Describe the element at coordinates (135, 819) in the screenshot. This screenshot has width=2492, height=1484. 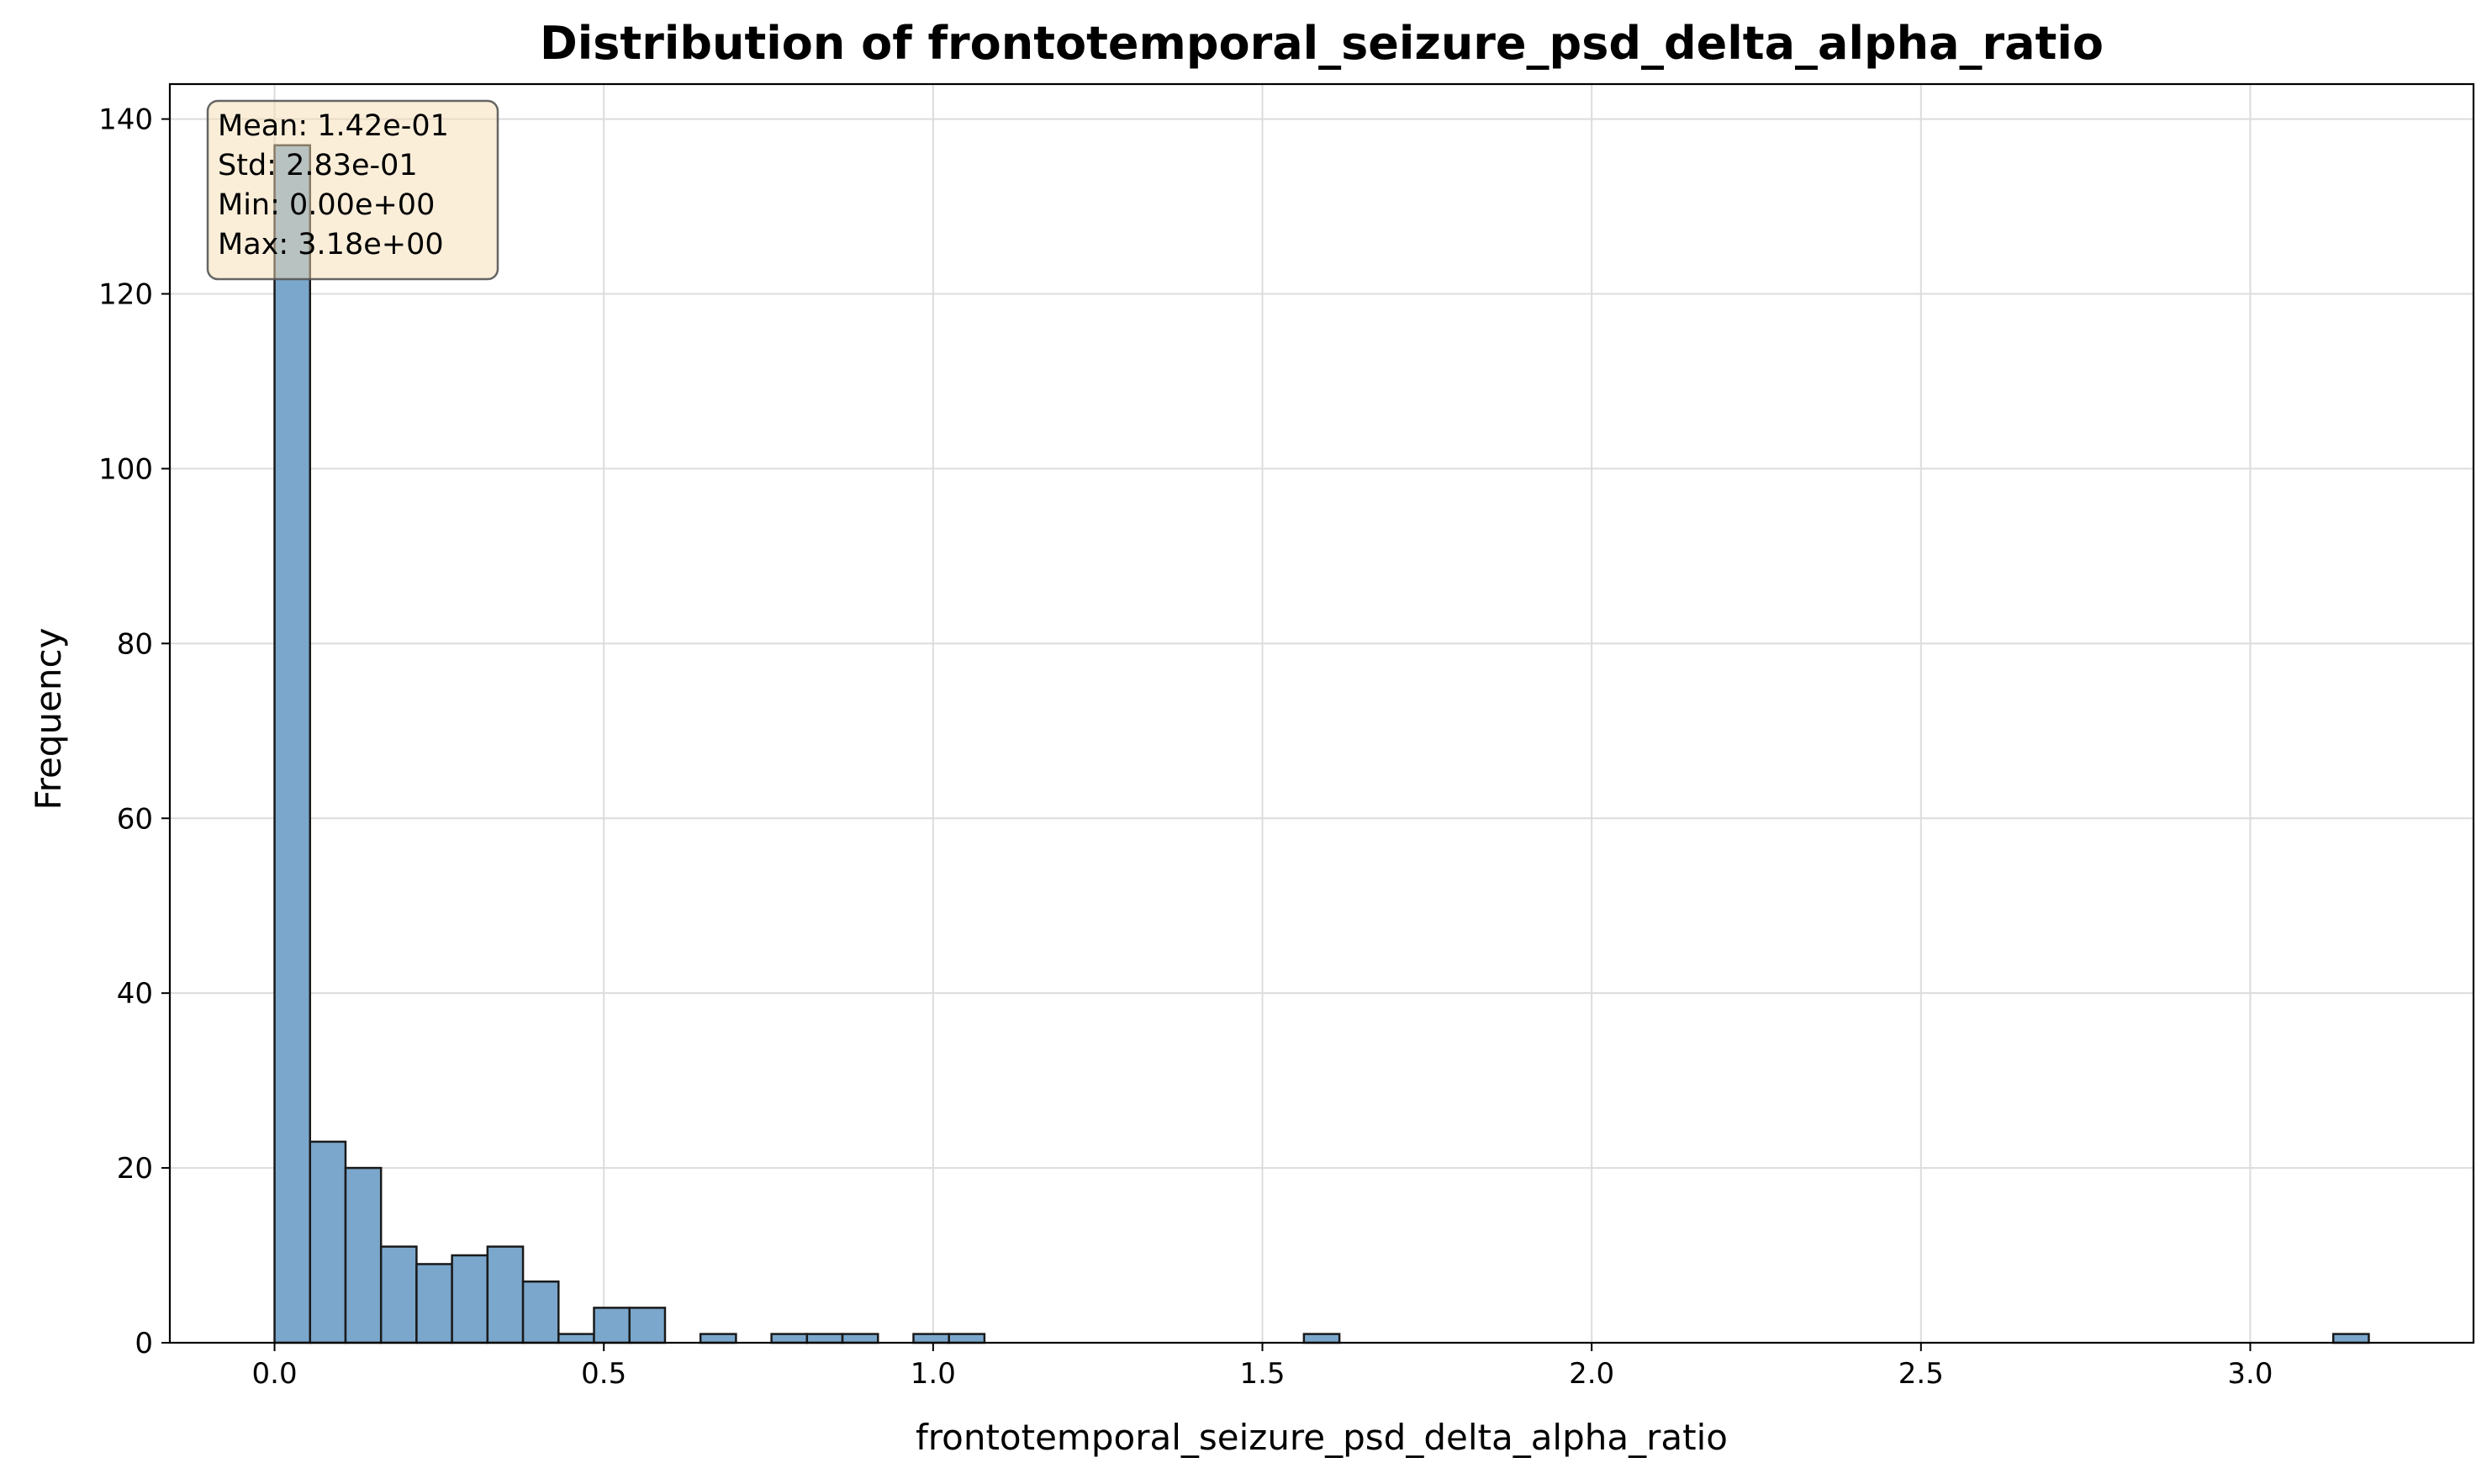
I see `y-tick-label: 60` at that location.